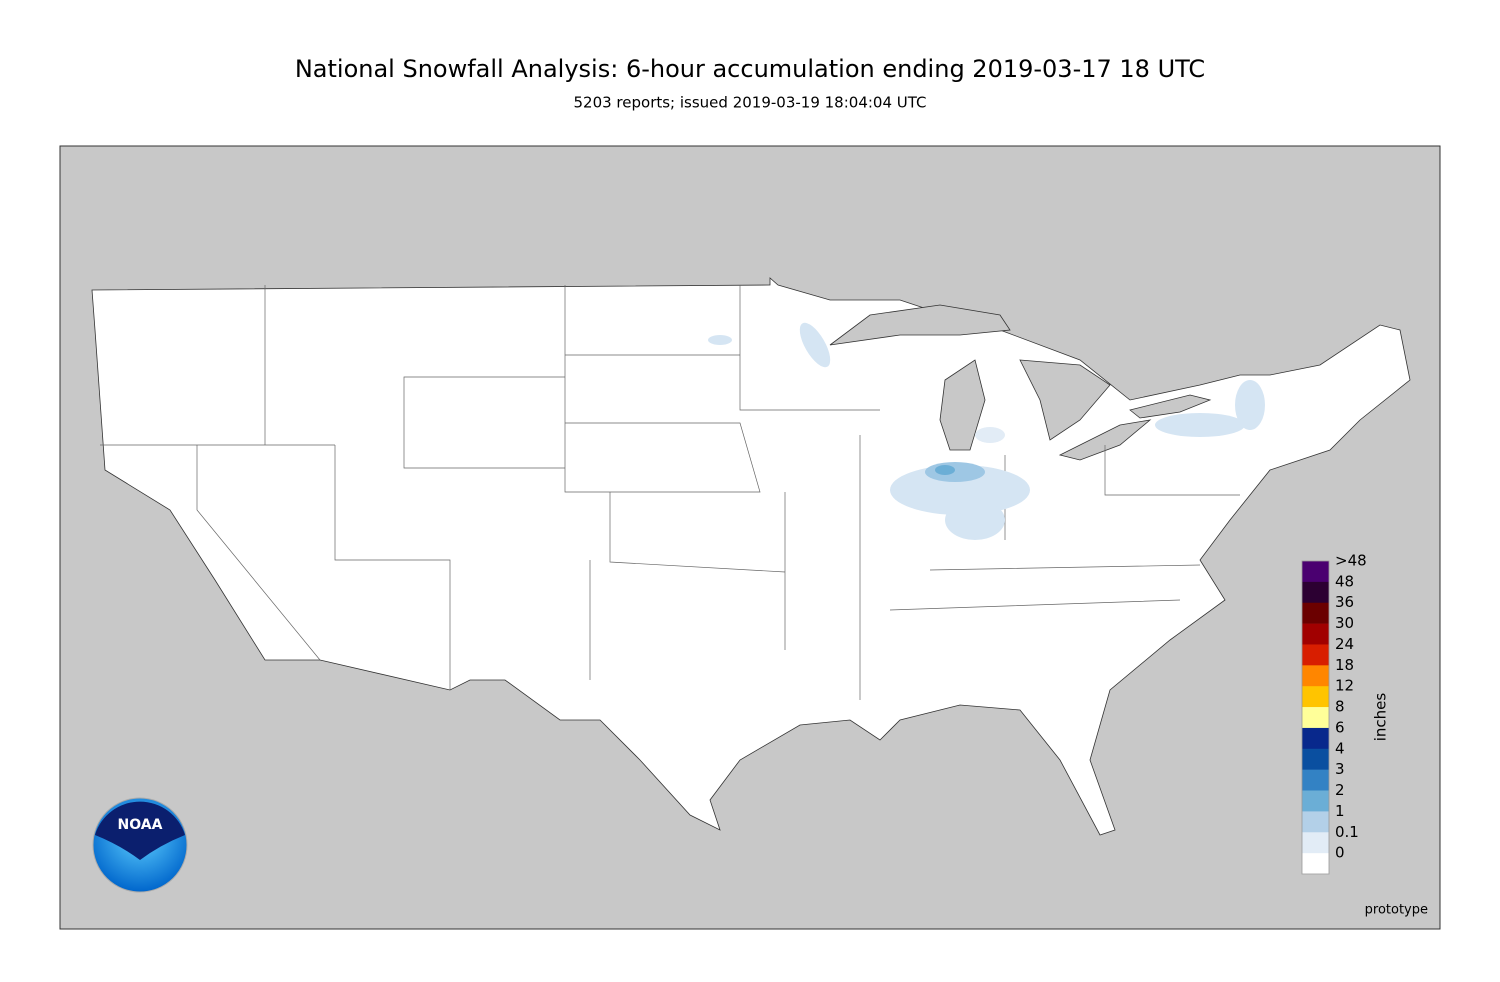 This screenshot has height=982, width=1500. I want to click on legend-label: 0, so click(1340, 853).